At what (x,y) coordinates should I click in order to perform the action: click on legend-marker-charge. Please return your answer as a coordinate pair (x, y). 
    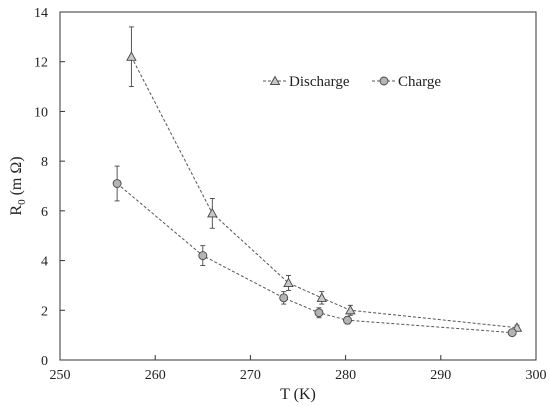
    Looking at the image, I should click on (384, 81).